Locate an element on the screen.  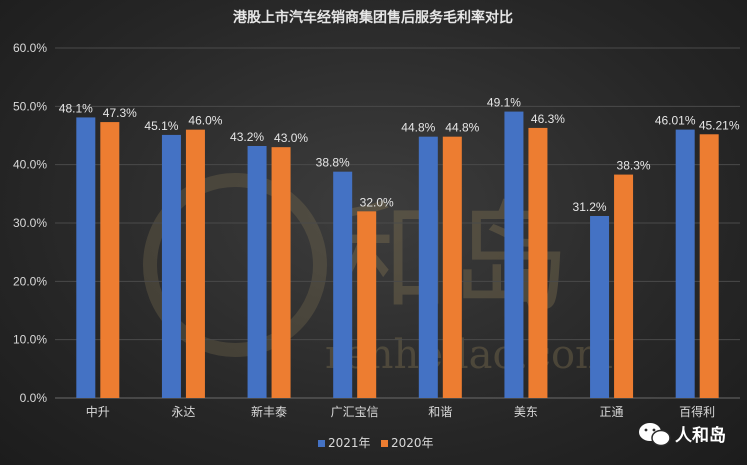
legend-swatch-2021 is located at coordinates (321, 443).